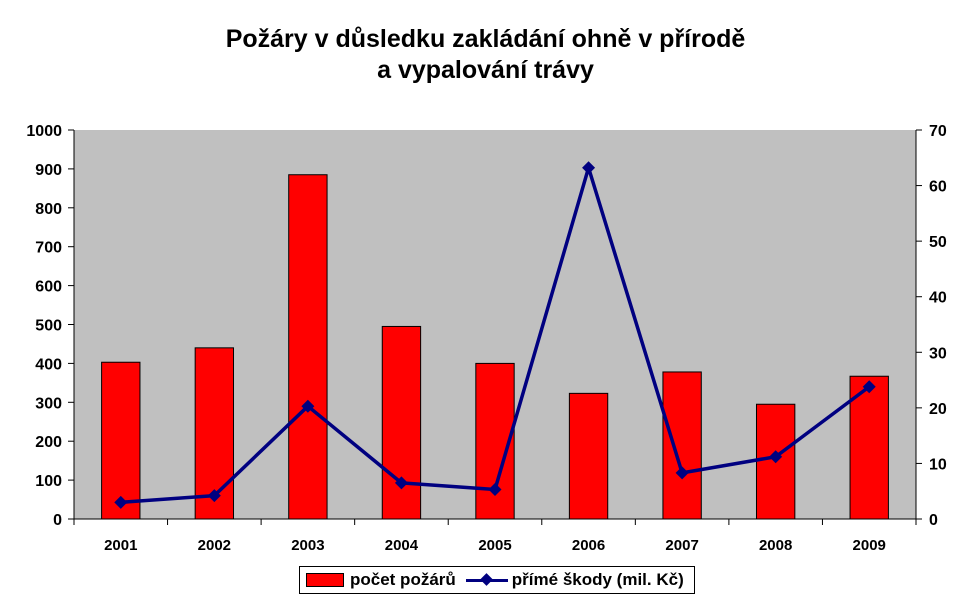 The image size is (971, 604). What do you see at coordinates (938, 353) in the screenshot?
I see `y-right-tick-label: 30` at bounding box center [938, 353].